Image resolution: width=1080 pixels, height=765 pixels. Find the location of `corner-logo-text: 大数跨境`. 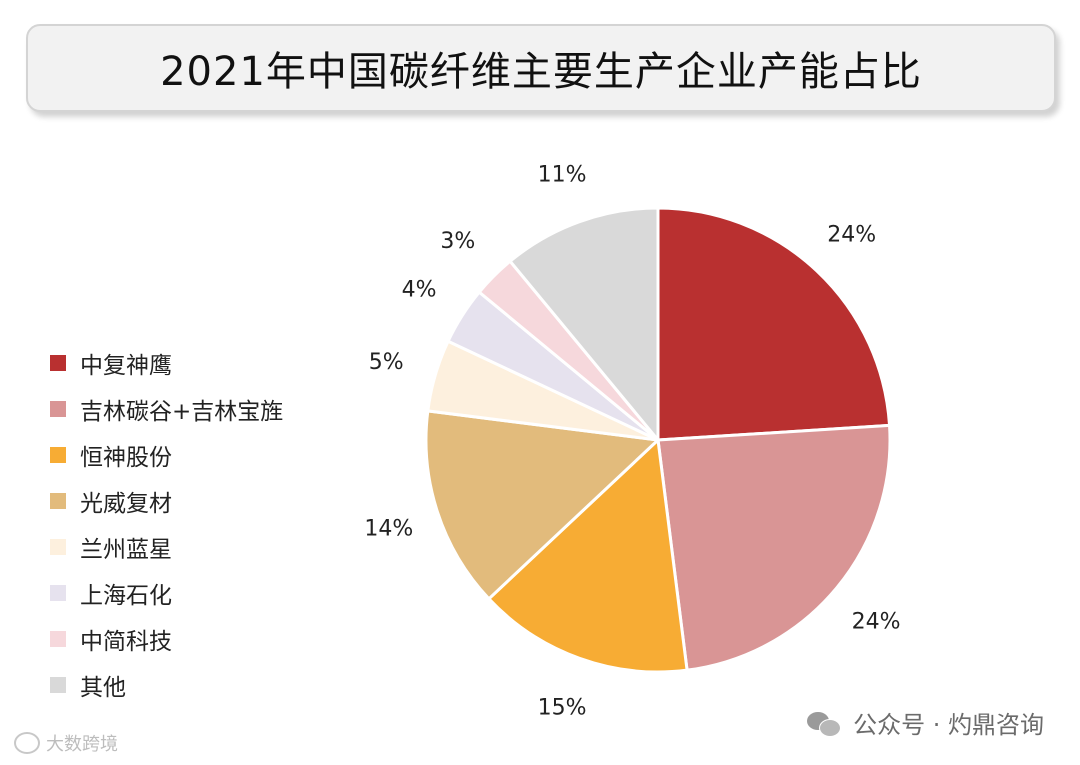

corner-logo-text: 大数跨境 is located at coordinates (82, 744).